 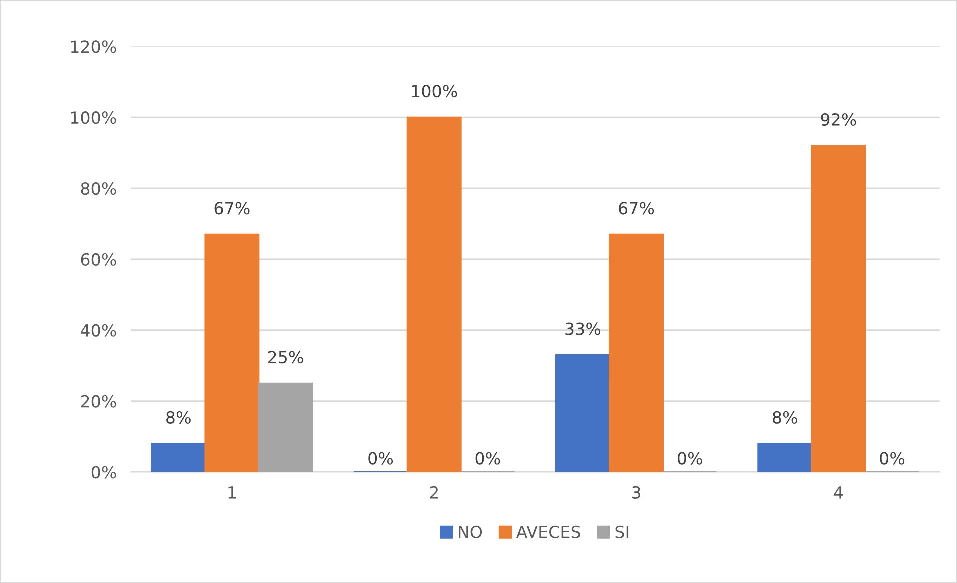 What do you see at coordinates (93, 118) in the screenshot?
I see `y-tick-label: 100%` at bounding box center [93, 118].